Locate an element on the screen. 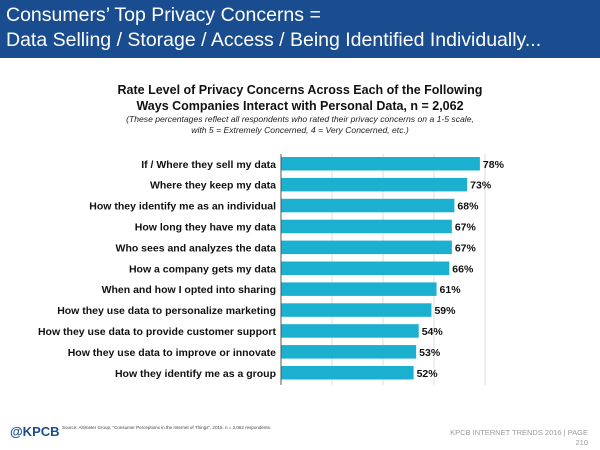 The width and height of the screenshot is (600, 450). category-label: How they identify me as a group is located at coordinates (195, 374).